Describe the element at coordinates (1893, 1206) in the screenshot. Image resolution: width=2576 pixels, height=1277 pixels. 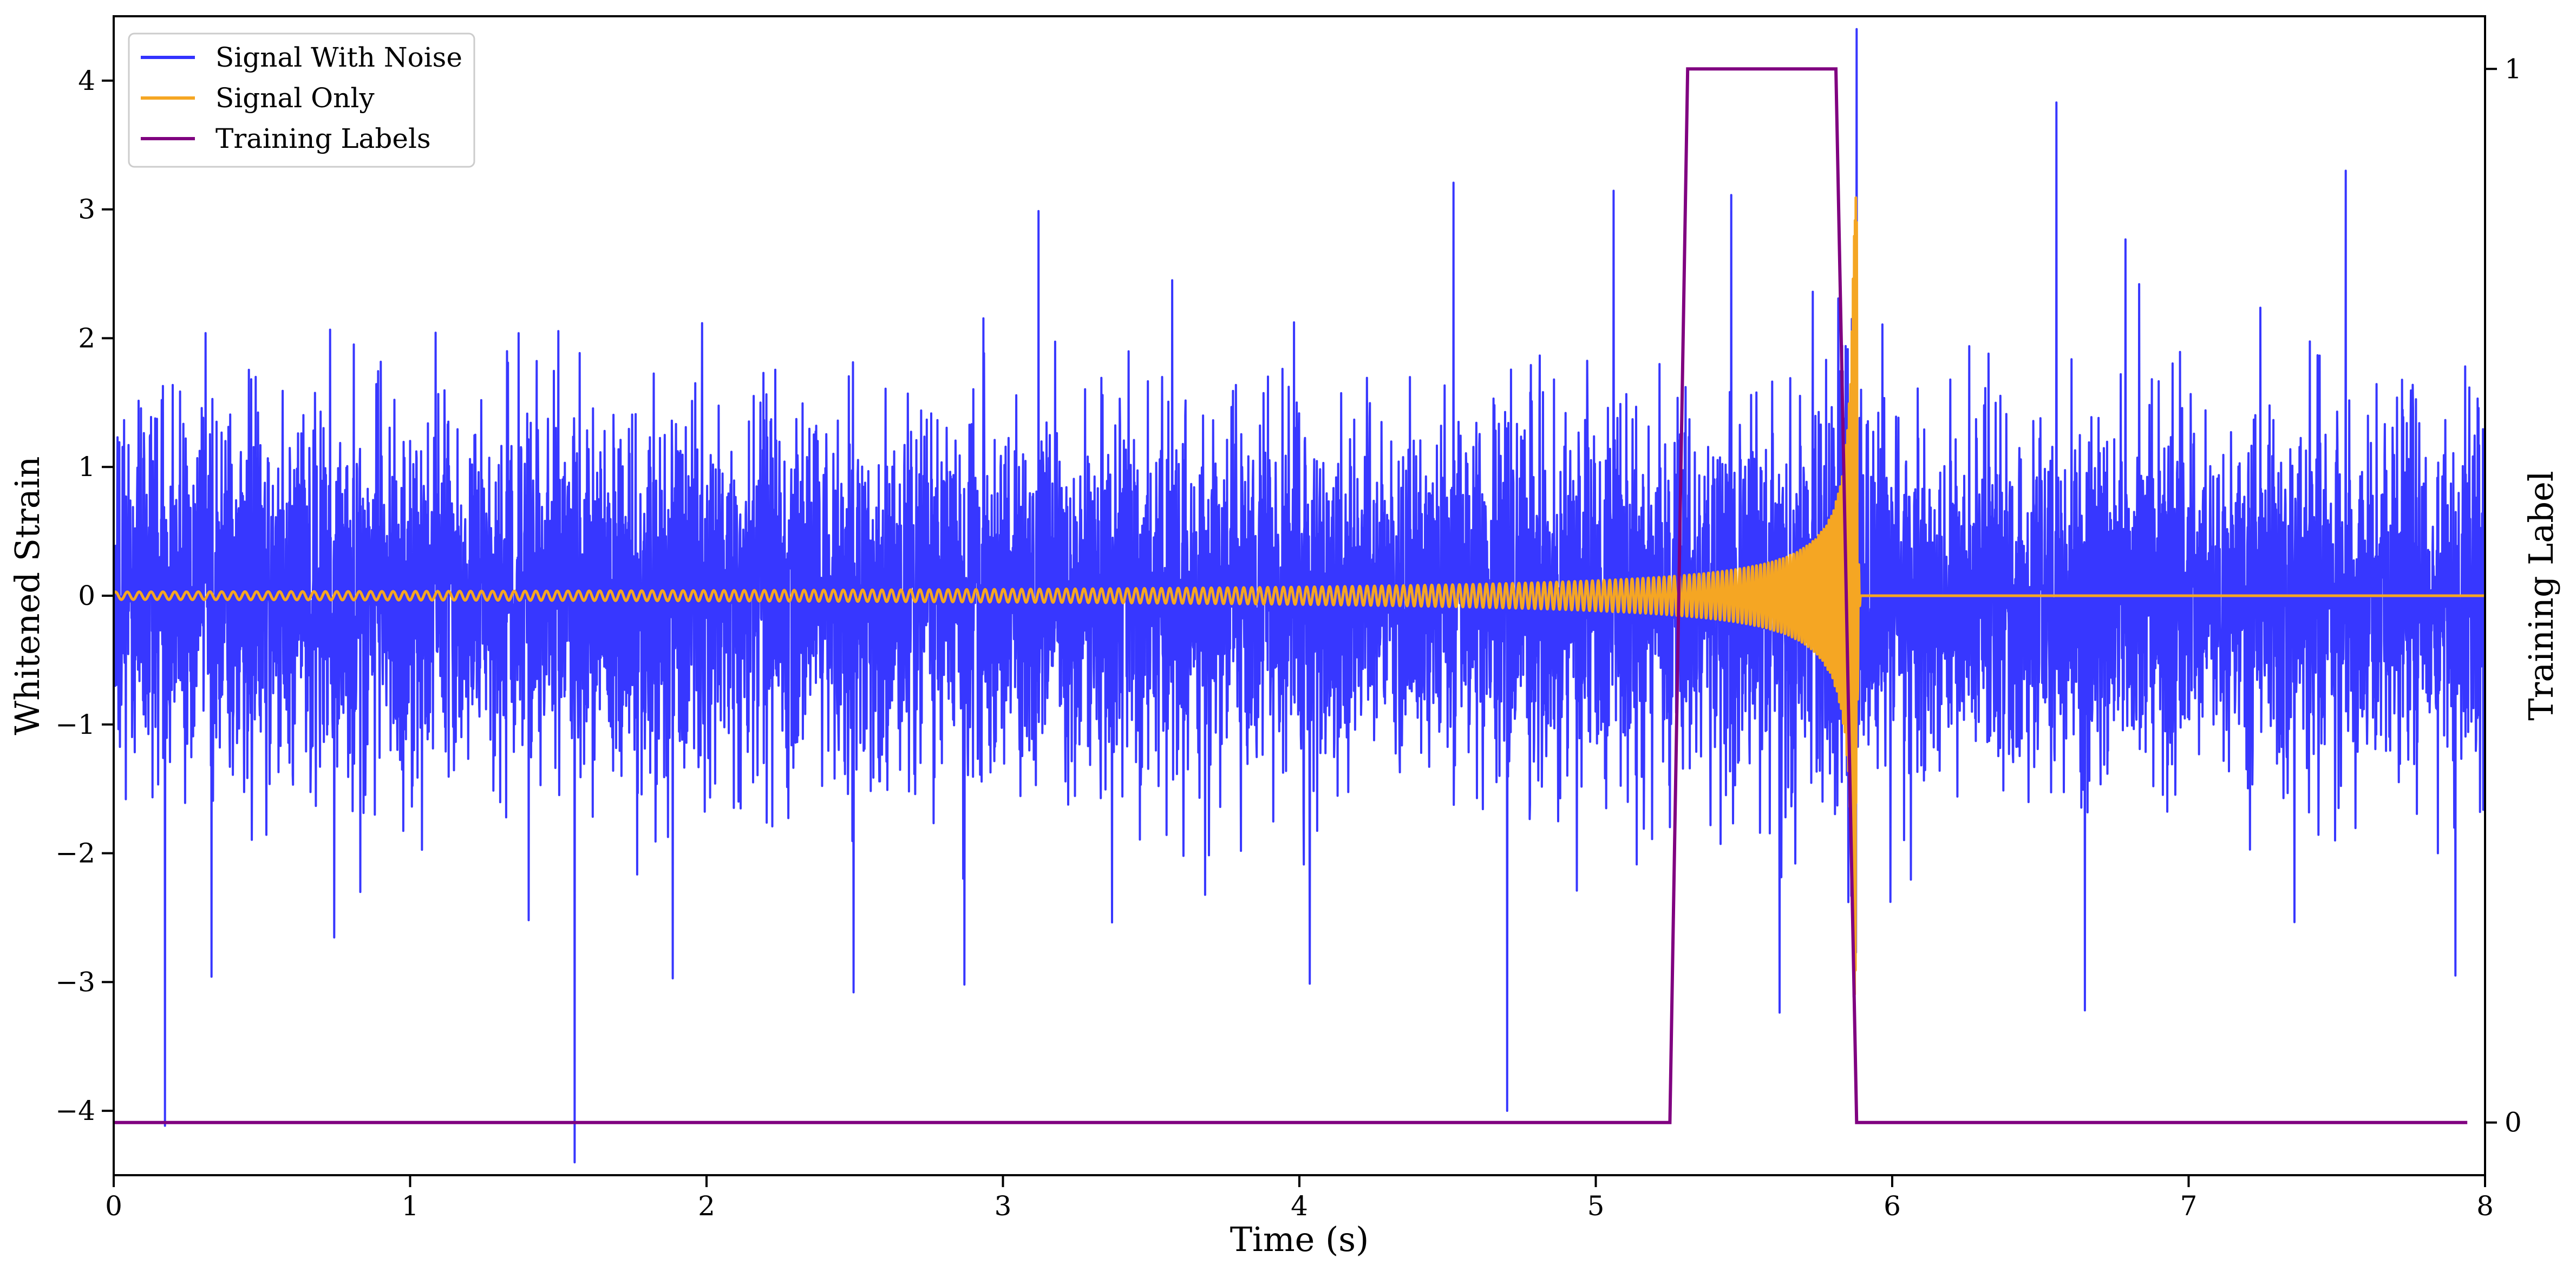
I see `x-tick-label: 6` at that location.